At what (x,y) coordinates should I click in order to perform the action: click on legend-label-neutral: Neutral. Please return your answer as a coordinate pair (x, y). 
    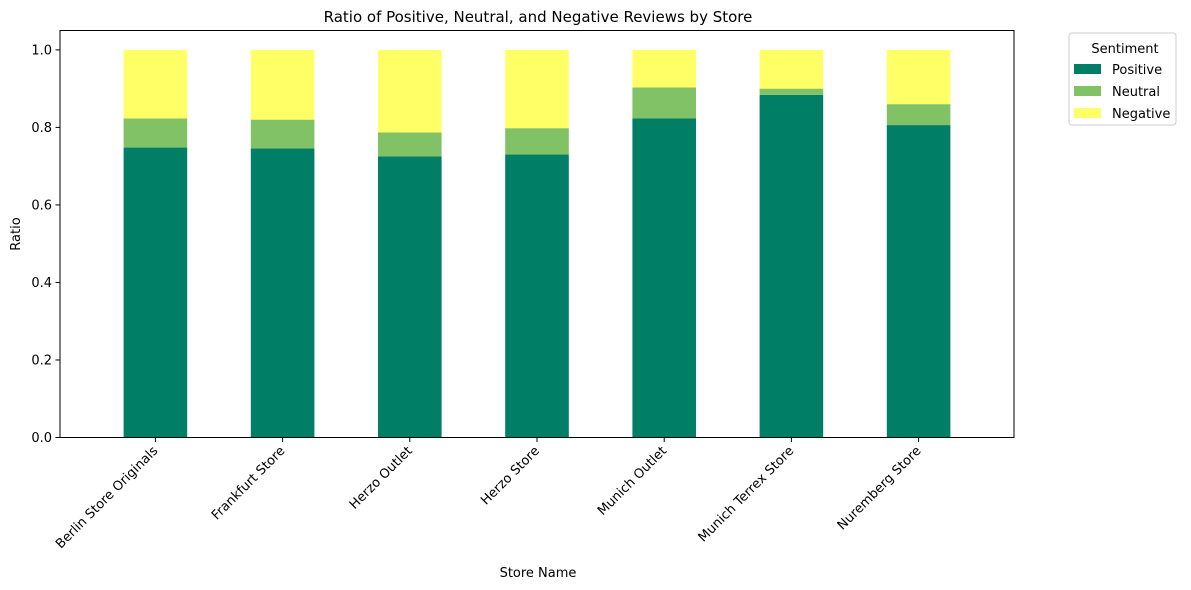
    Looking at the image, I should click on (1136, 92).